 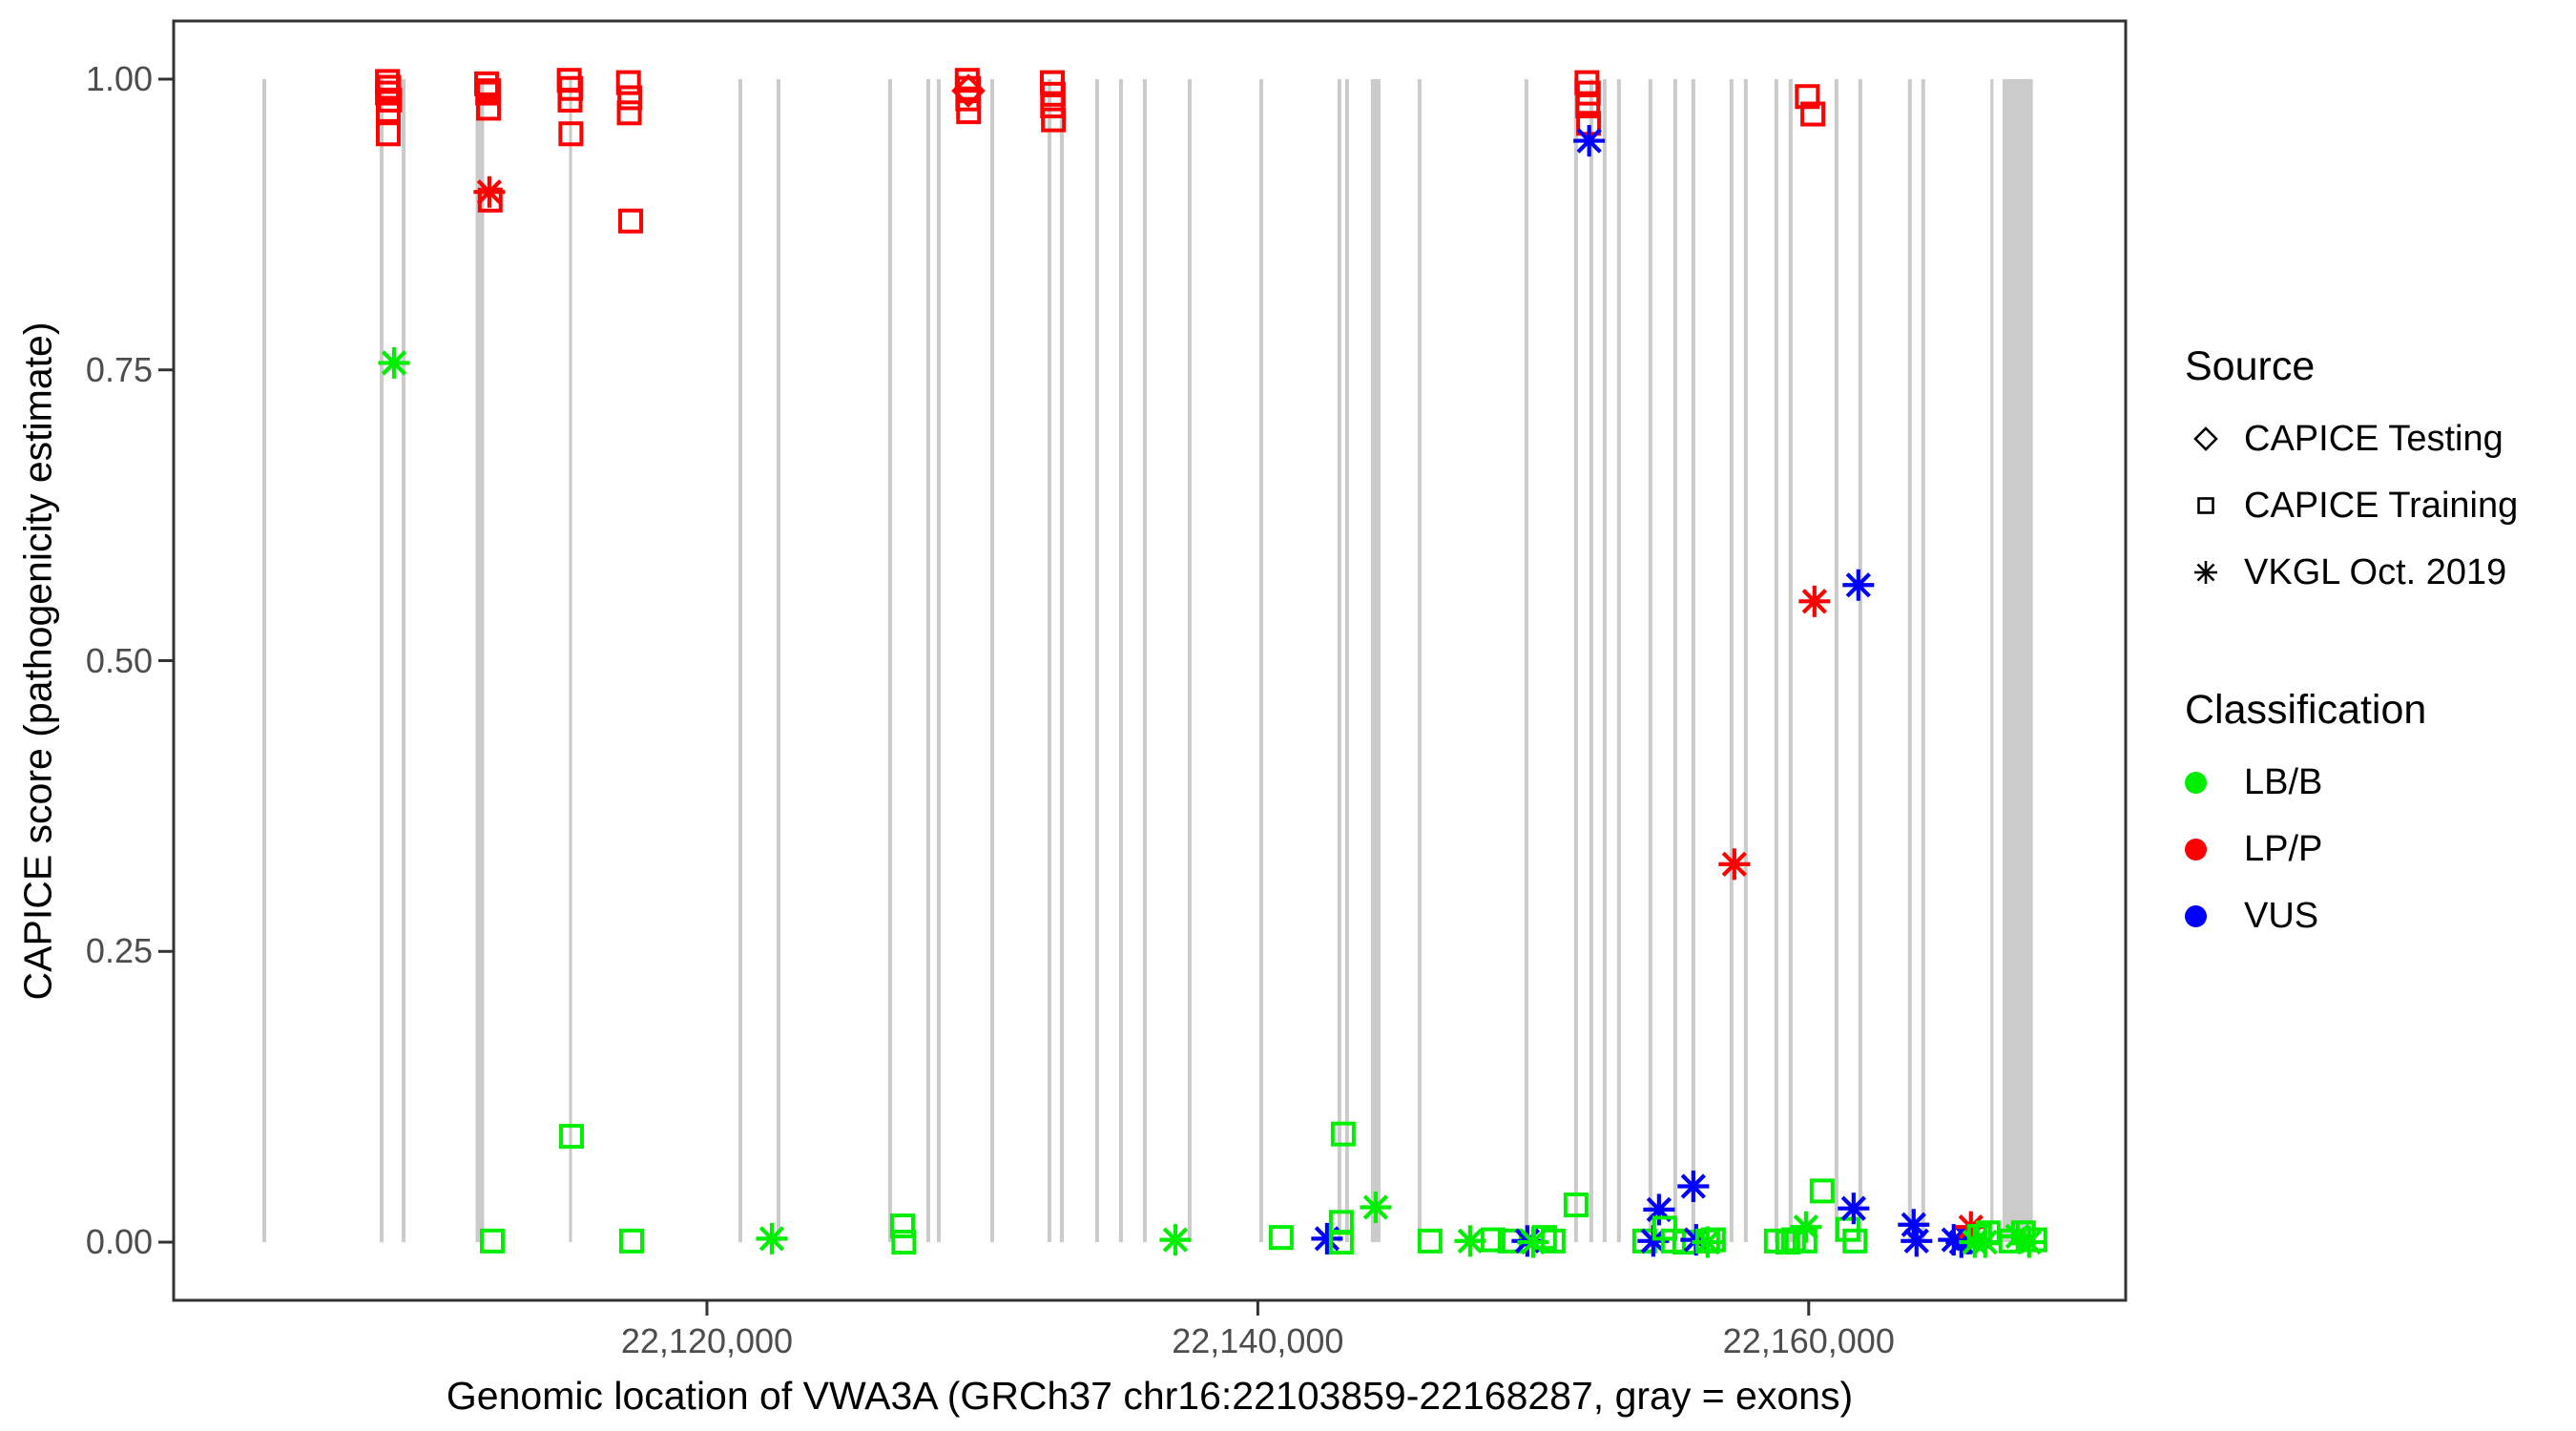 I want to click on legend-item-capice-training: CAPICE Training, so click(x=2375, y=505).